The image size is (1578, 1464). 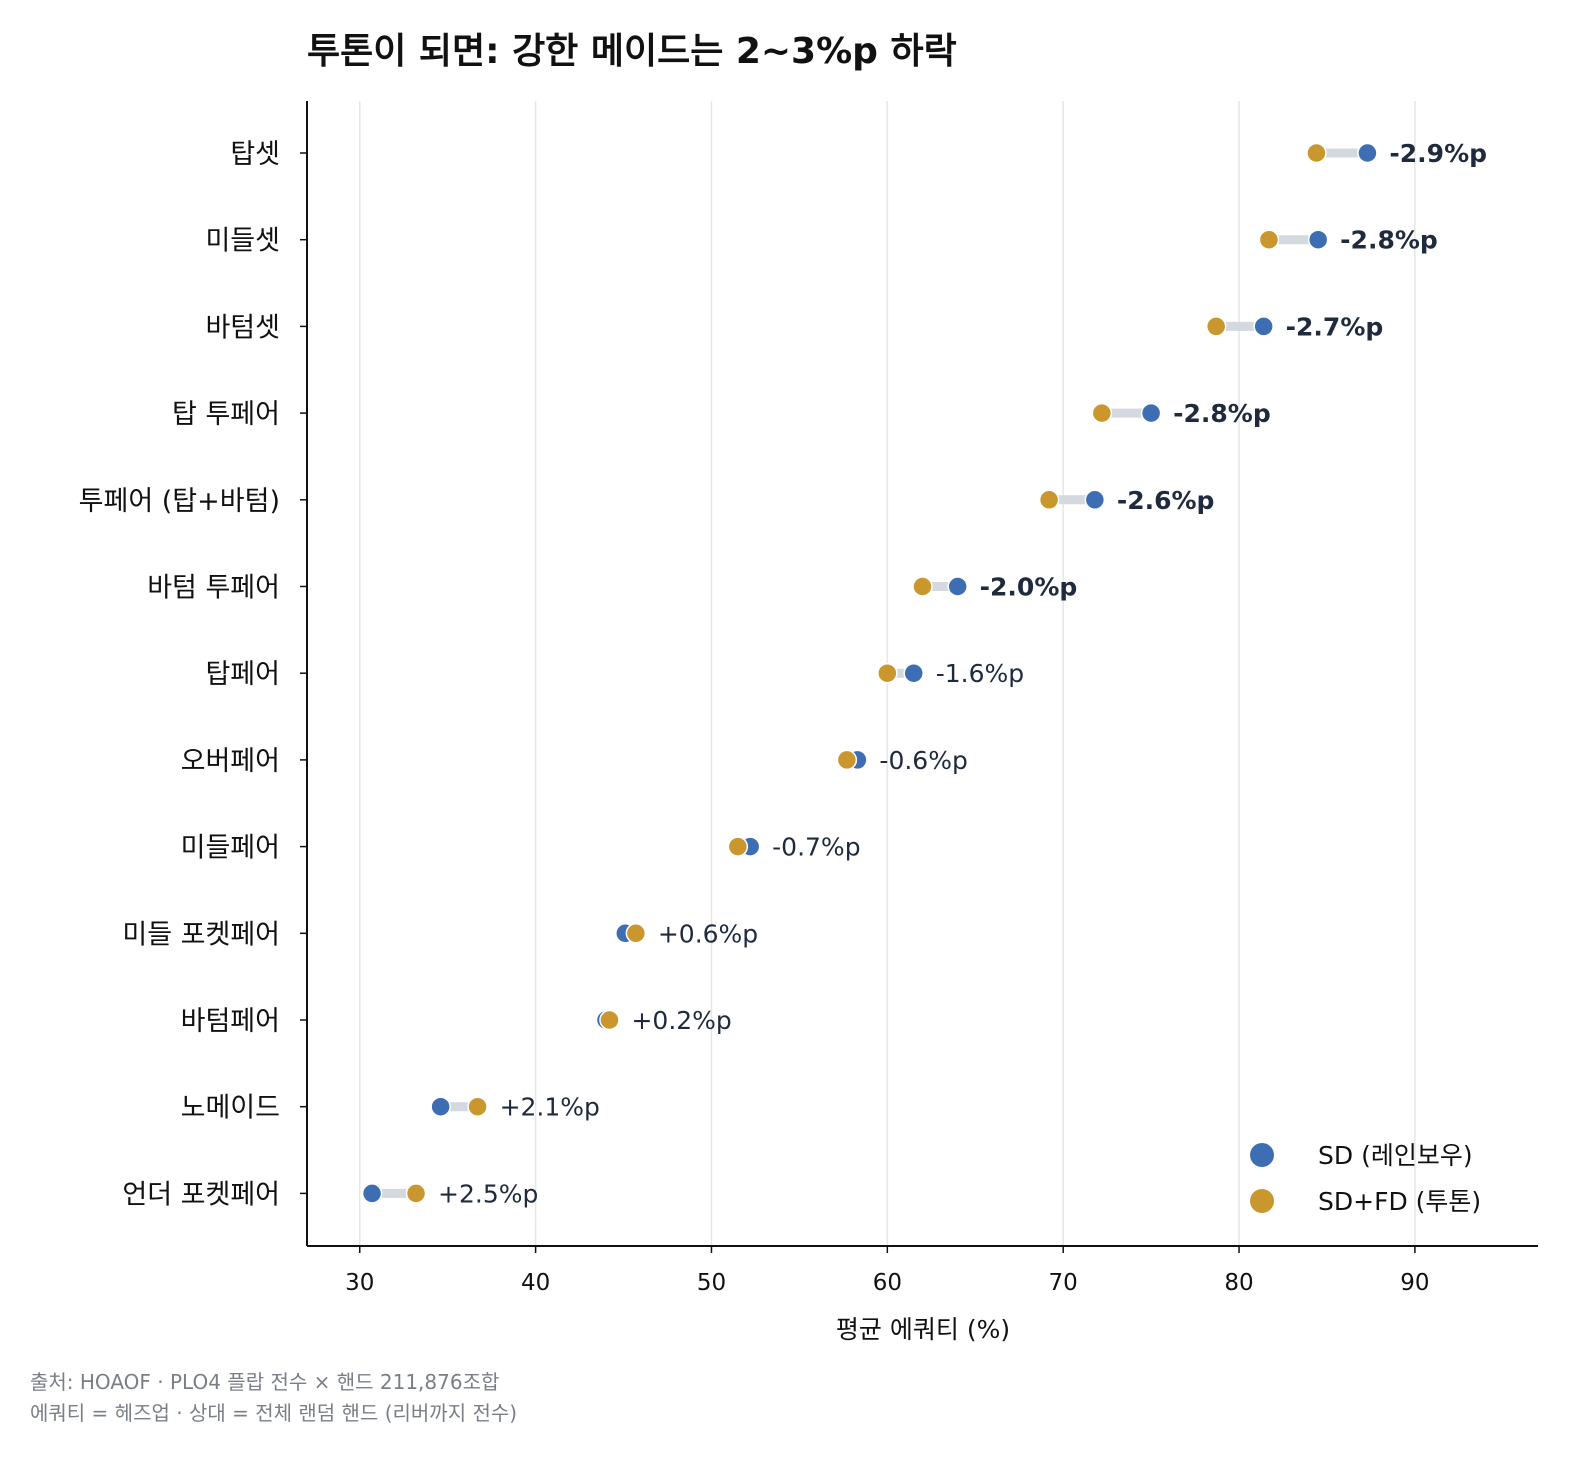 What do you see at coordinates (1414, 1283) in the screenshot?
I see `x-tick-label: 90` at bounding box center [1414, 1283].